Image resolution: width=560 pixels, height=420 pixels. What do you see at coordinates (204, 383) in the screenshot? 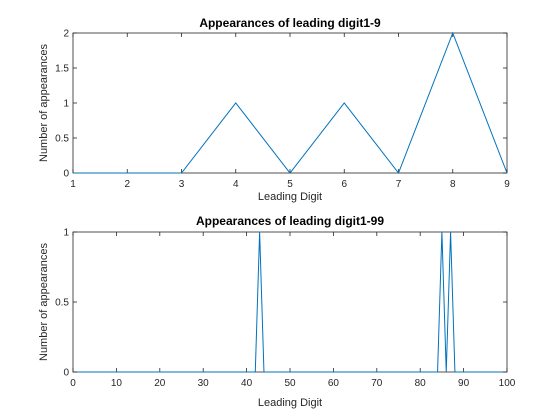
I see `x-tick-label: 30` at bounding box center [204, 383].